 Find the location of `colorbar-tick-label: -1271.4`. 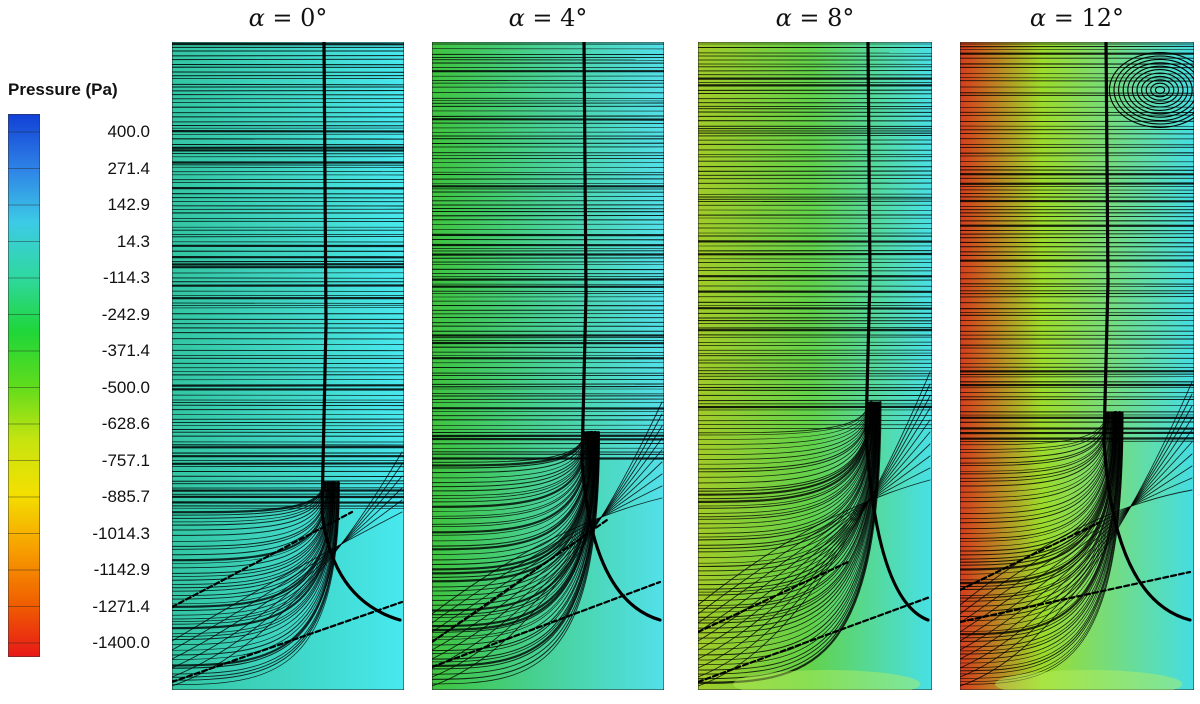

colorbar-tick-label: -1271.4 is located at coordinates (121, 606).